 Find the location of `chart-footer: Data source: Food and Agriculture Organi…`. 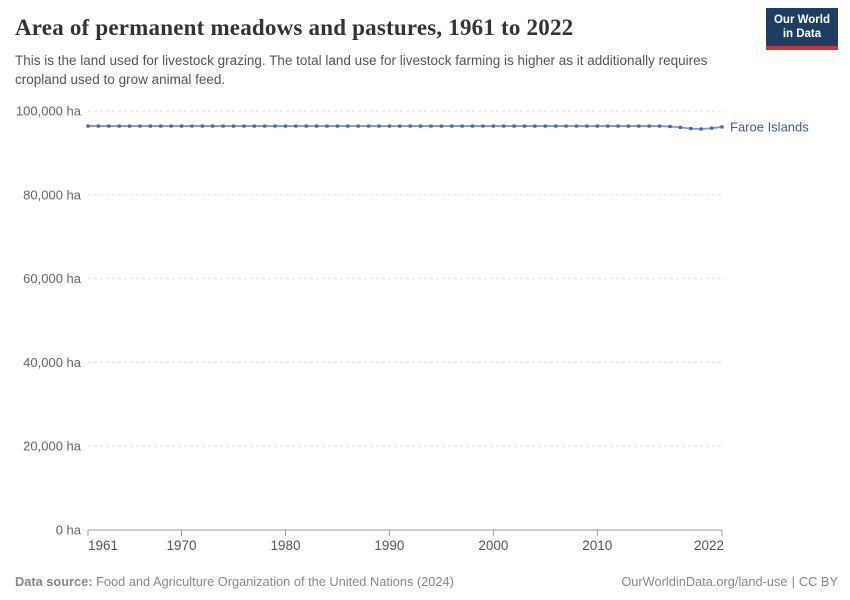

chart-footer: Data source: Food and Agriculture Organi… is located at coordinates (426, 581).